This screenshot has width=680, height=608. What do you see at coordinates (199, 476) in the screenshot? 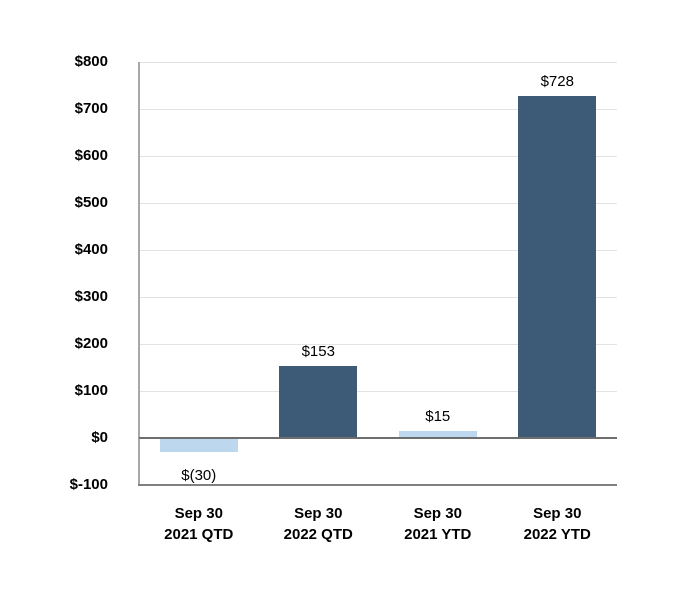
I see `bar-data-label: $(30)` at bounding box center [199, 476].